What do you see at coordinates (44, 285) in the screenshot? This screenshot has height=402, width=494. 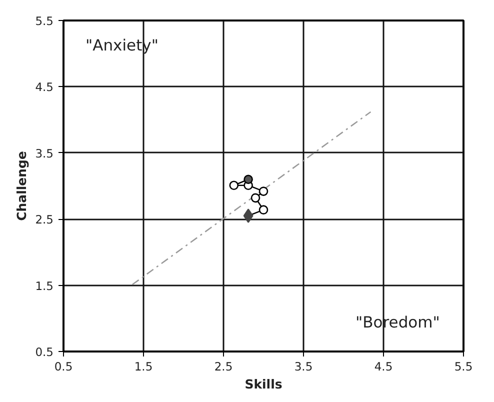 I see `y-tick-label: 1.5` at bounding box center [44, 285].